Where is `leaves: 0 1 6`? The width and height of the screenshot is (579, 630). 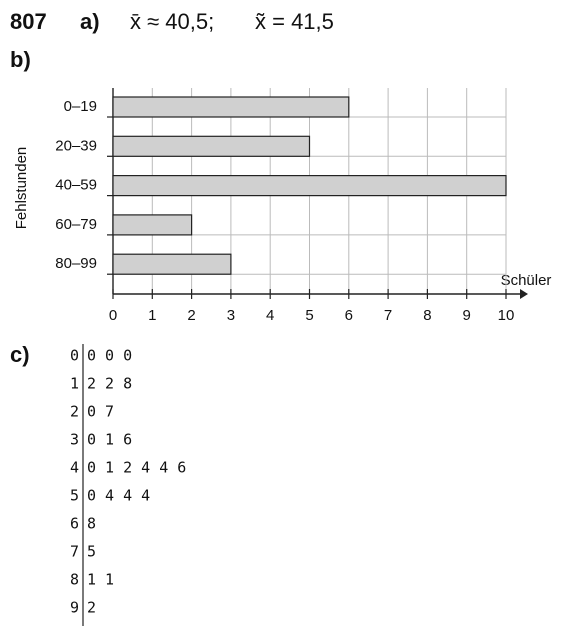
leaves: 0 1 6 is located at coordinates (109, 440).